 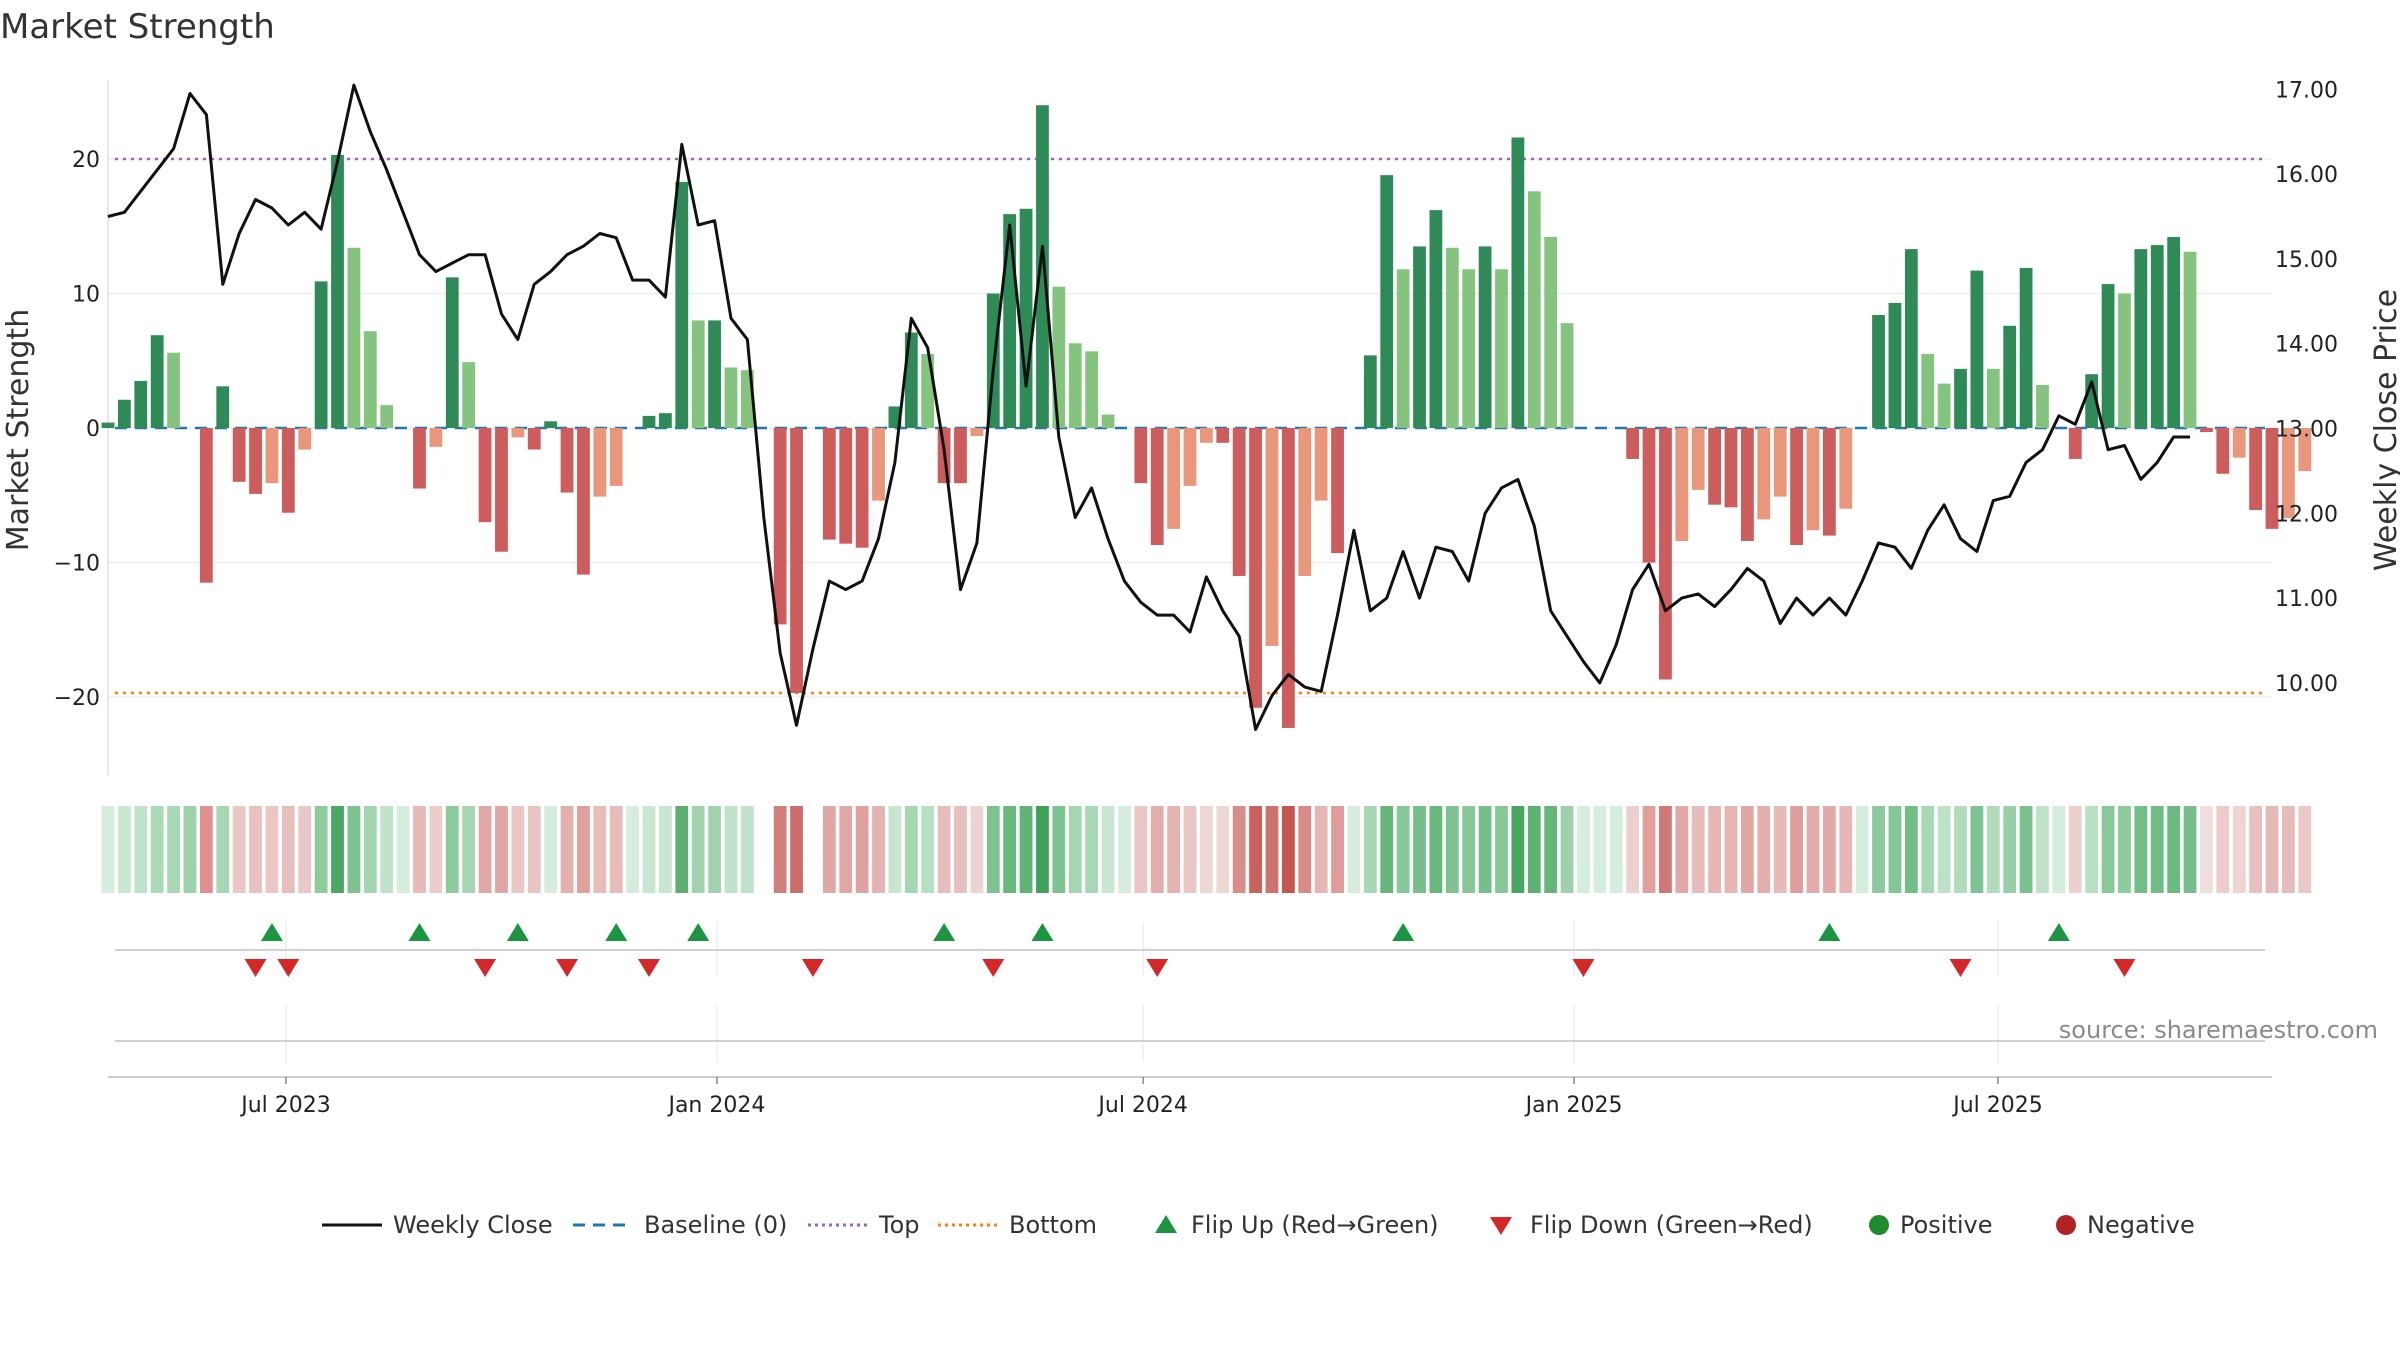 I want to click on right-tick-label: 16.00, so click(x=2306, y=175).